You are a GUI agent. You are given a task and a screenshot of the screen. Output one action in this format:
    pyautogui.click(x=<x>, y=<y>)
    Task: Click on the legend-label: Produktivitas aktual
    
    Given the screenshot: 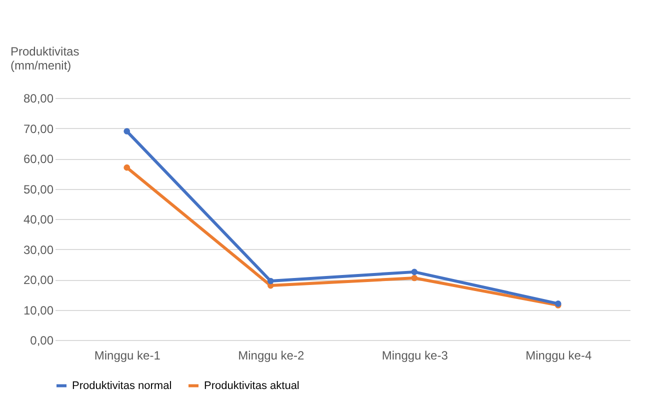 What is the action you would take?
    pyautogui.click(x=252, y=386)
    